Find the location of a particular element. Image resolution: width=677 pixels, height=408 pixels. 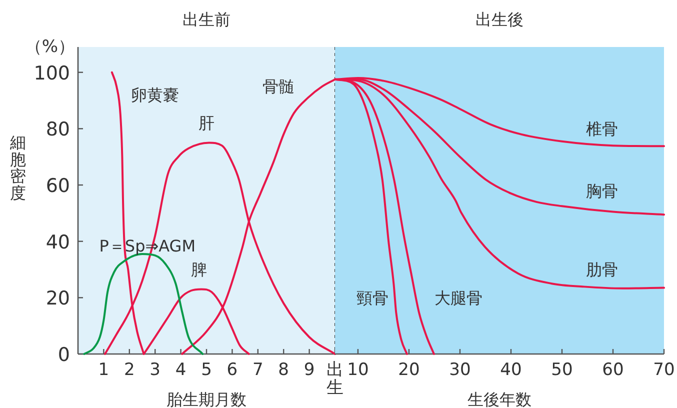

x-axis-title: 生後年数 is located at coordinates (500, 399).